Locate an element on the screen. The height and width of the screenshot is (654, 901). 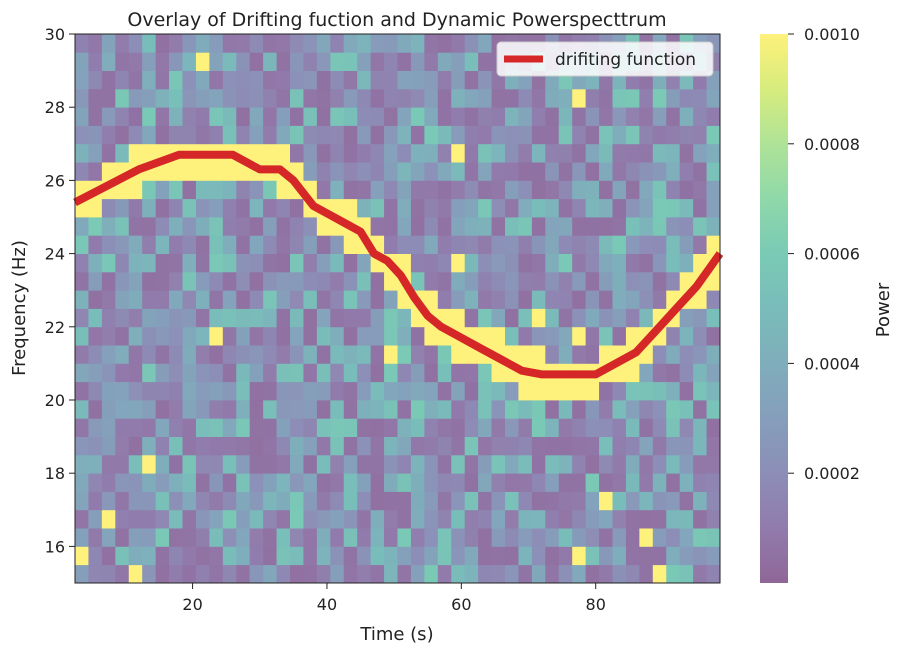
x-tick-label: 20 is located at coordinates (192, 604).